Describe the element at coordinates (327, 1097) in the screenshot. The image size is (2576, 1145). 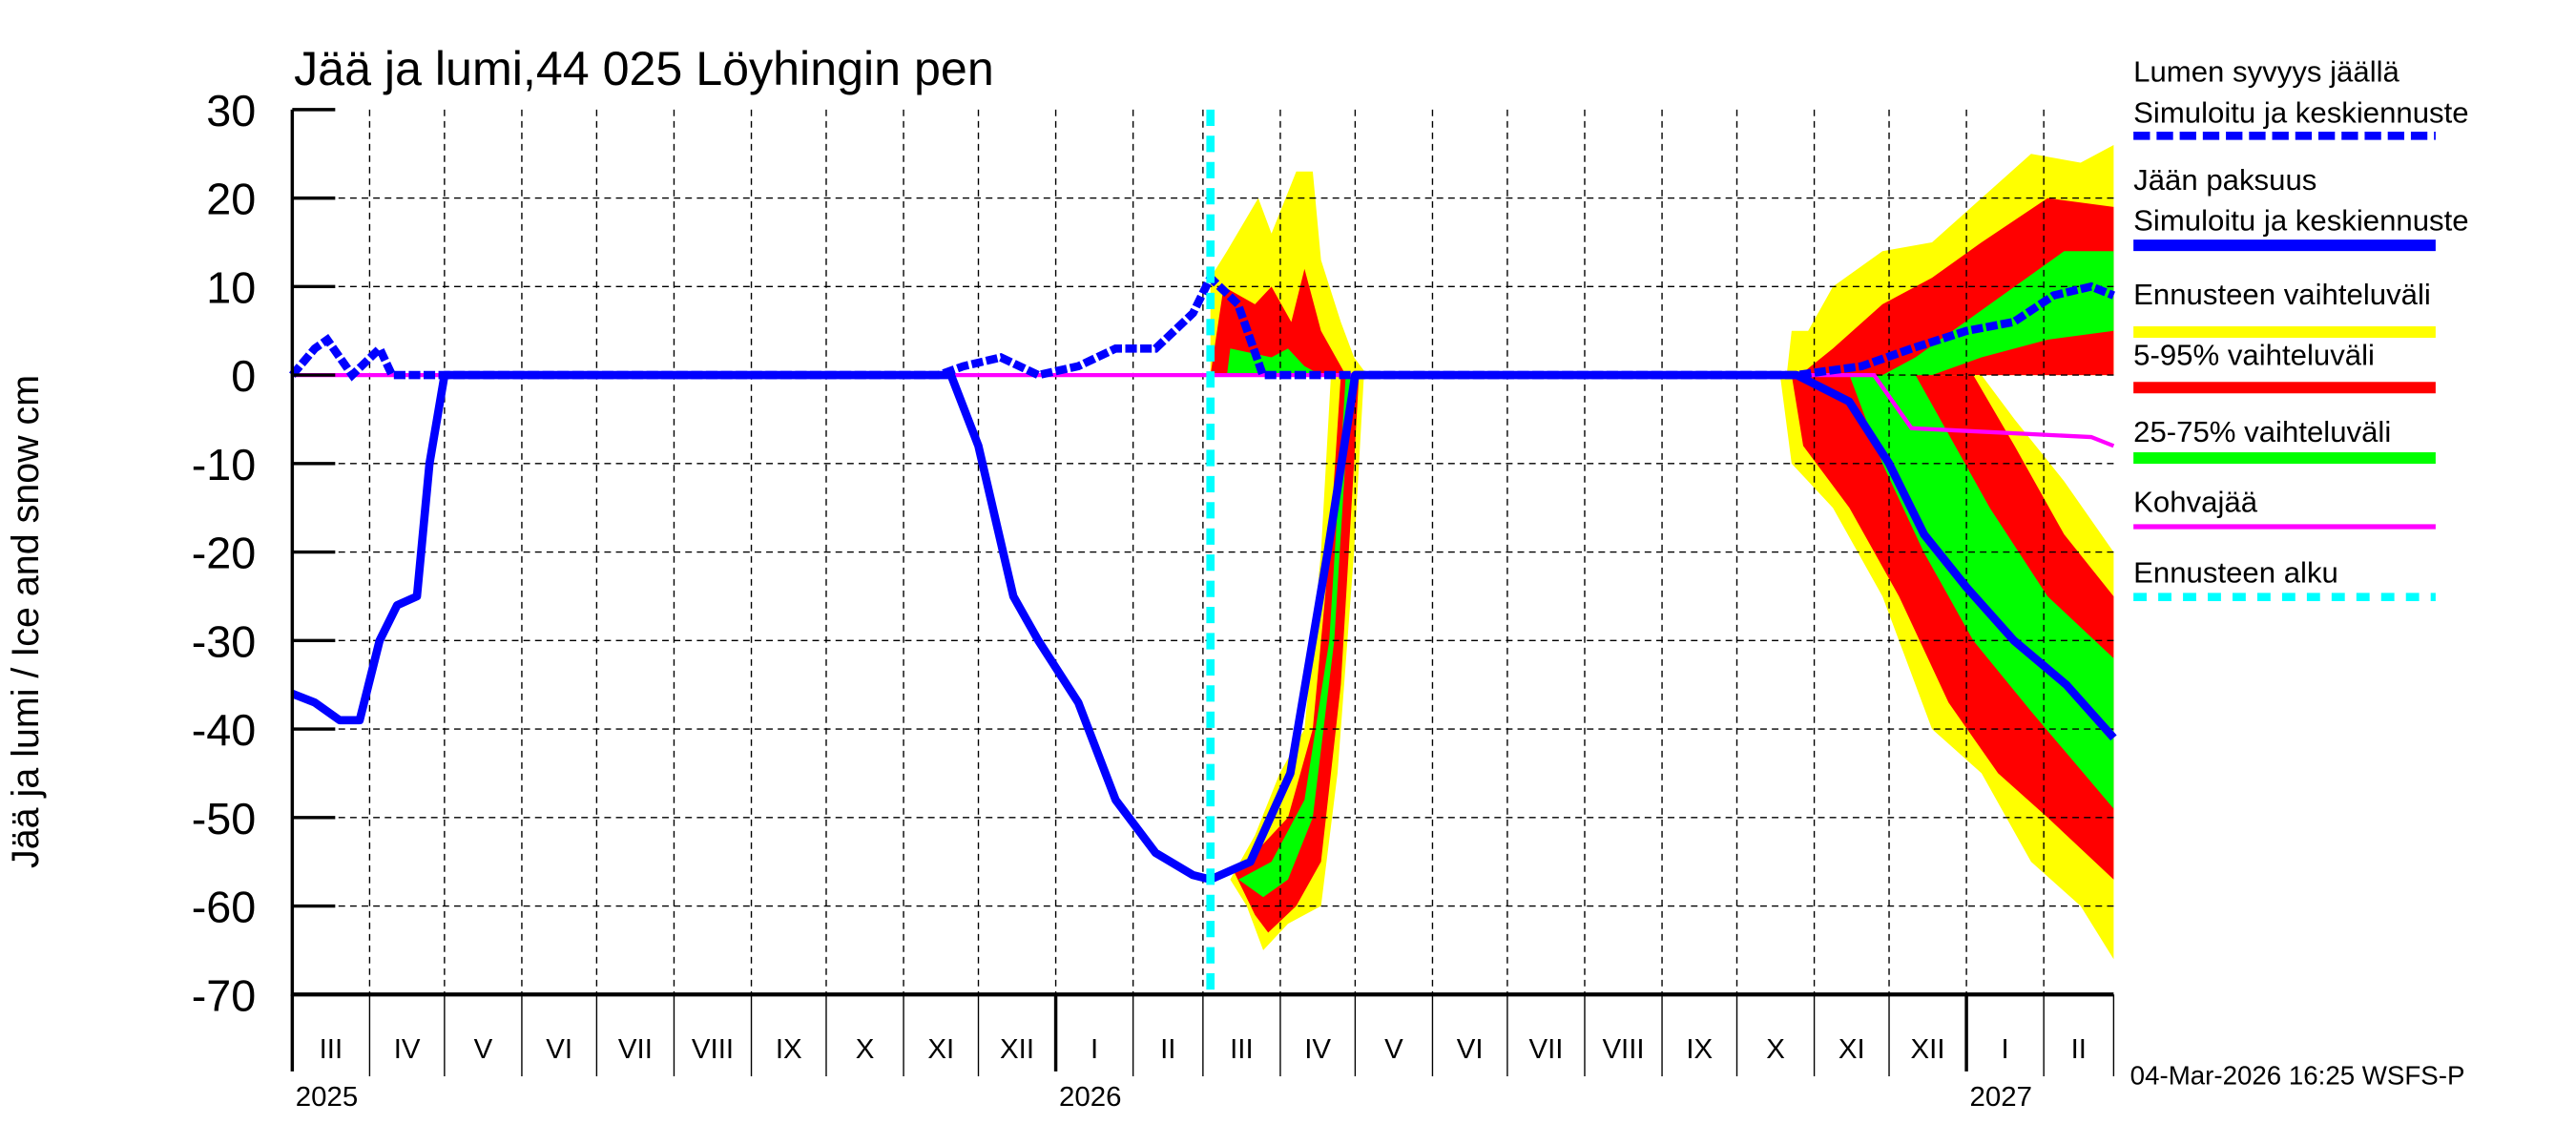
I see `year-label: 2025` at that location.